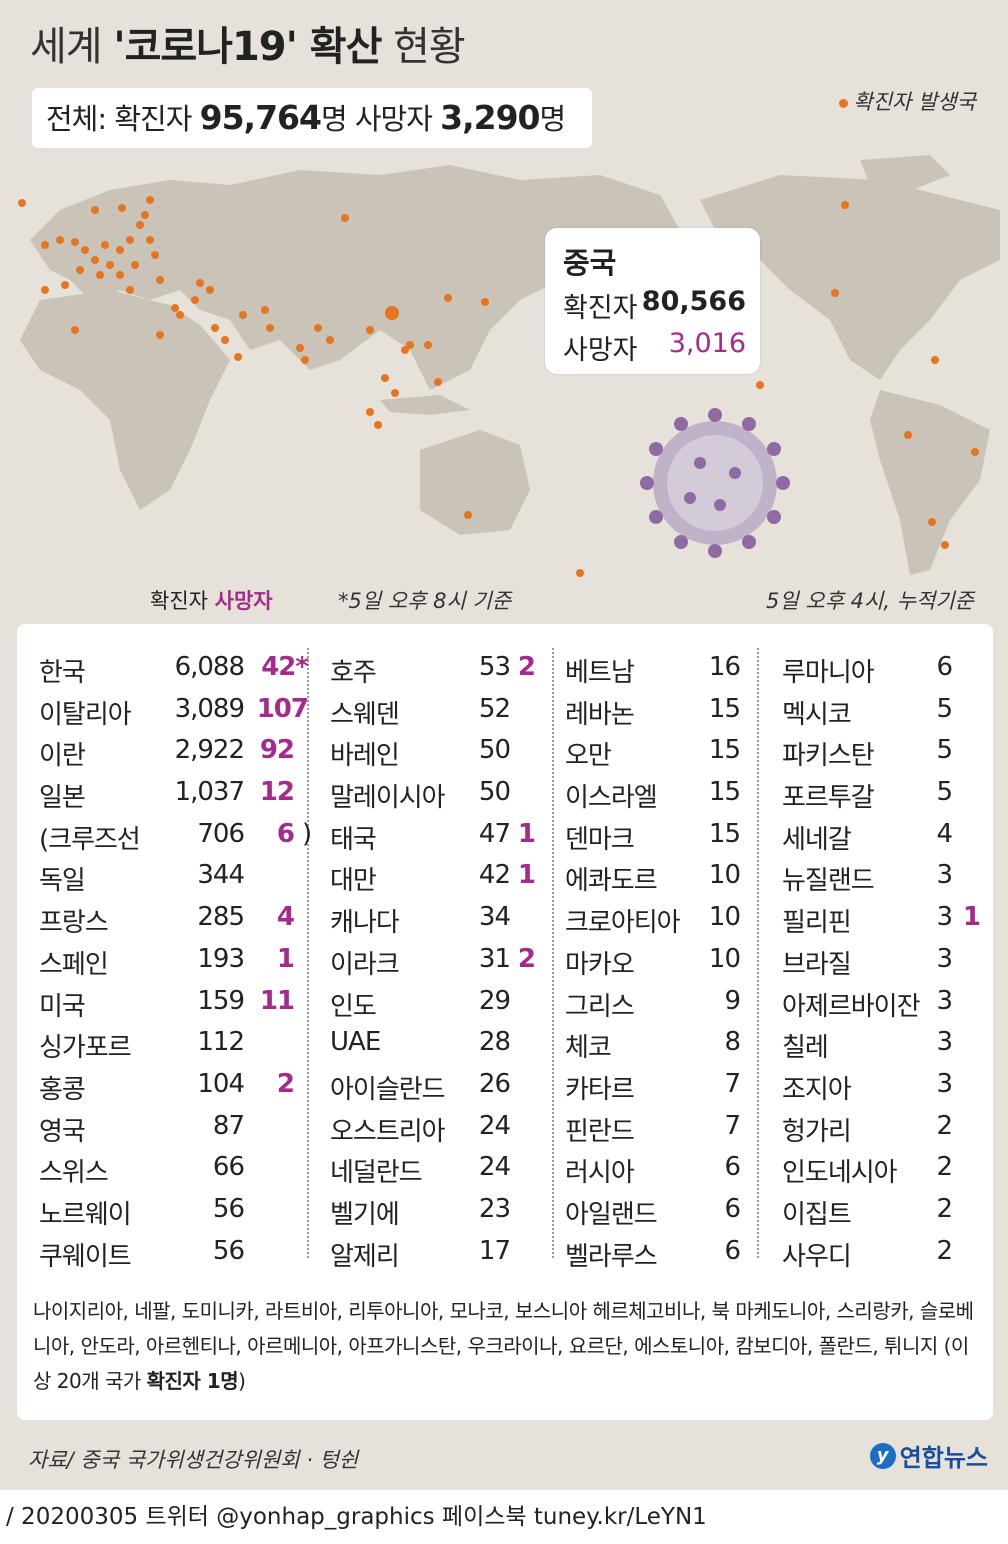  What do you see at coordinates (353, 673) in the screenshot?
I see `country-name: 호주` at bounding box center [353, 673].